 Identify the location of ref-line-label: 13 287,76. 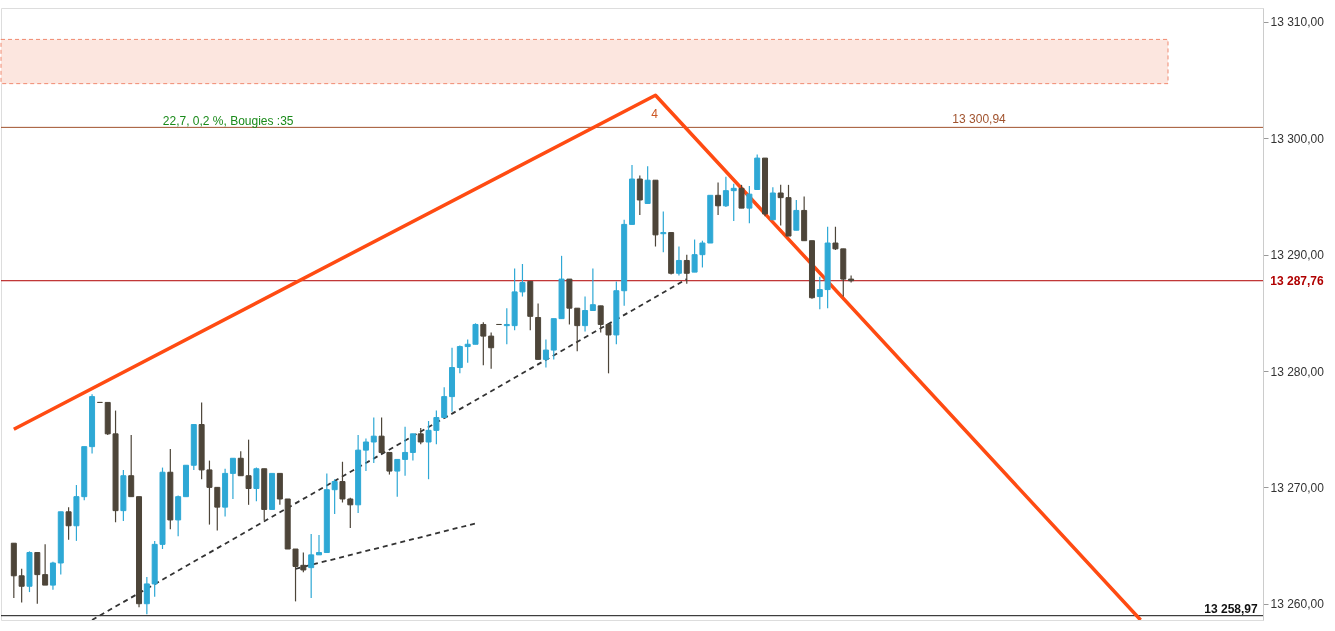
(1297, 280).